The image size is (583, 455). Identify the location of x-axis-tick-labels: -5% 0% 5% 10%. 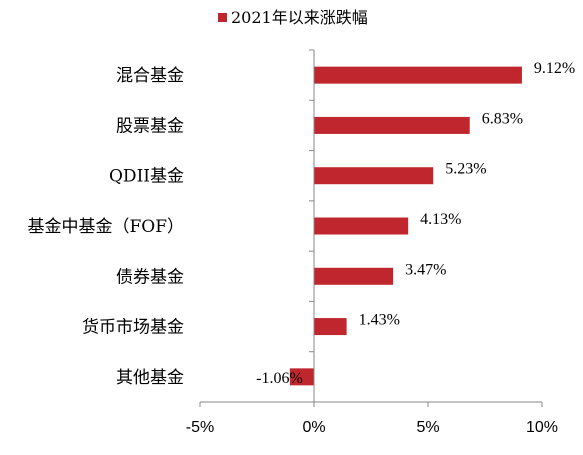
(372, 427).